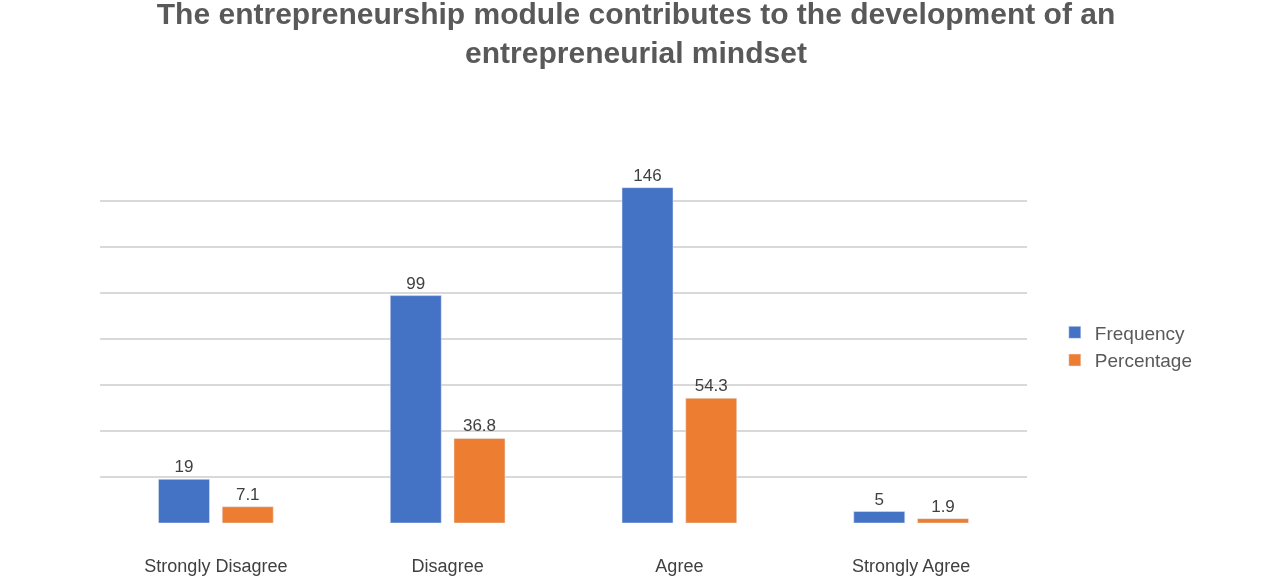 The image size is (1272, 588). Describe the element at coordinates (711, 386) in the screenshot. I see `data-label: 54.3` at that location.